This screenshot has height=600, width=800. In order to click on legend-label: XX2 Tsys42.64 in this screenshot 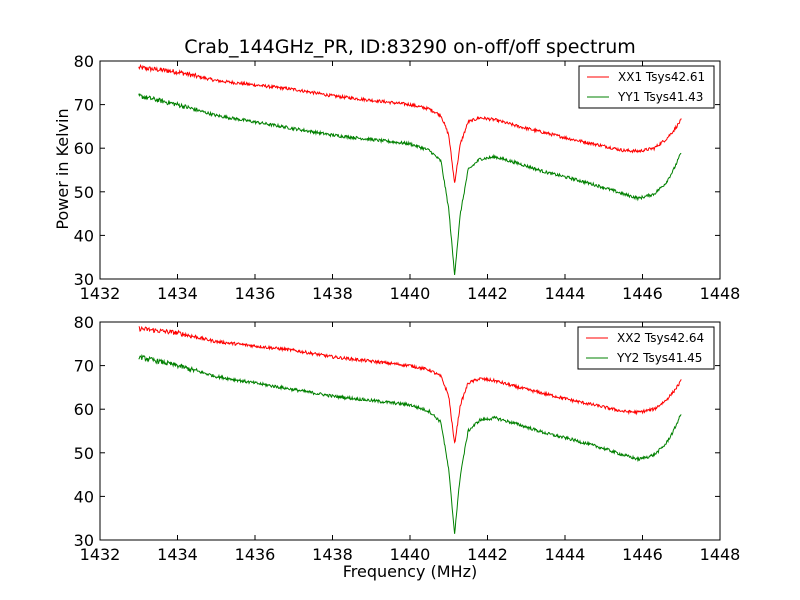, I will do `click(660, 338)`.